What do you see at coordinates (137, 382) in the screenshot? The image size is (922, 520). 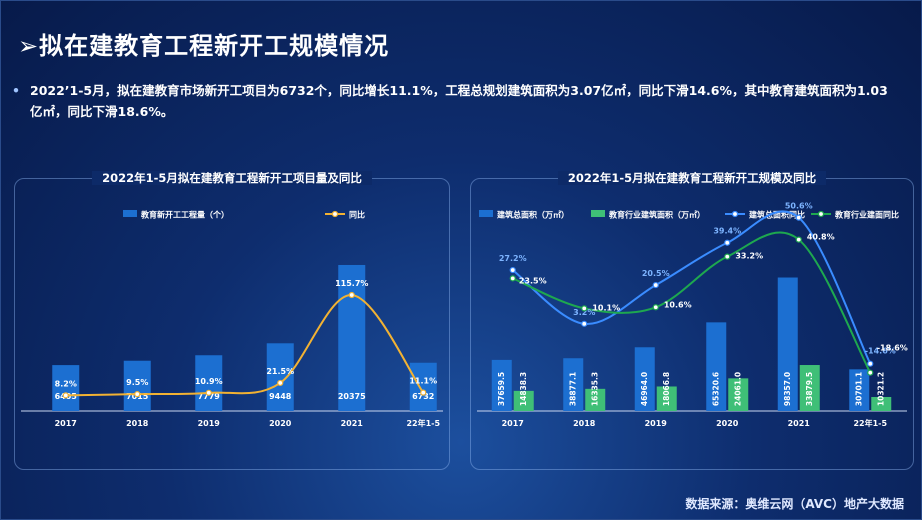 I see `yoy-label-2018: 9.5%` at bounding box center [137, 382].